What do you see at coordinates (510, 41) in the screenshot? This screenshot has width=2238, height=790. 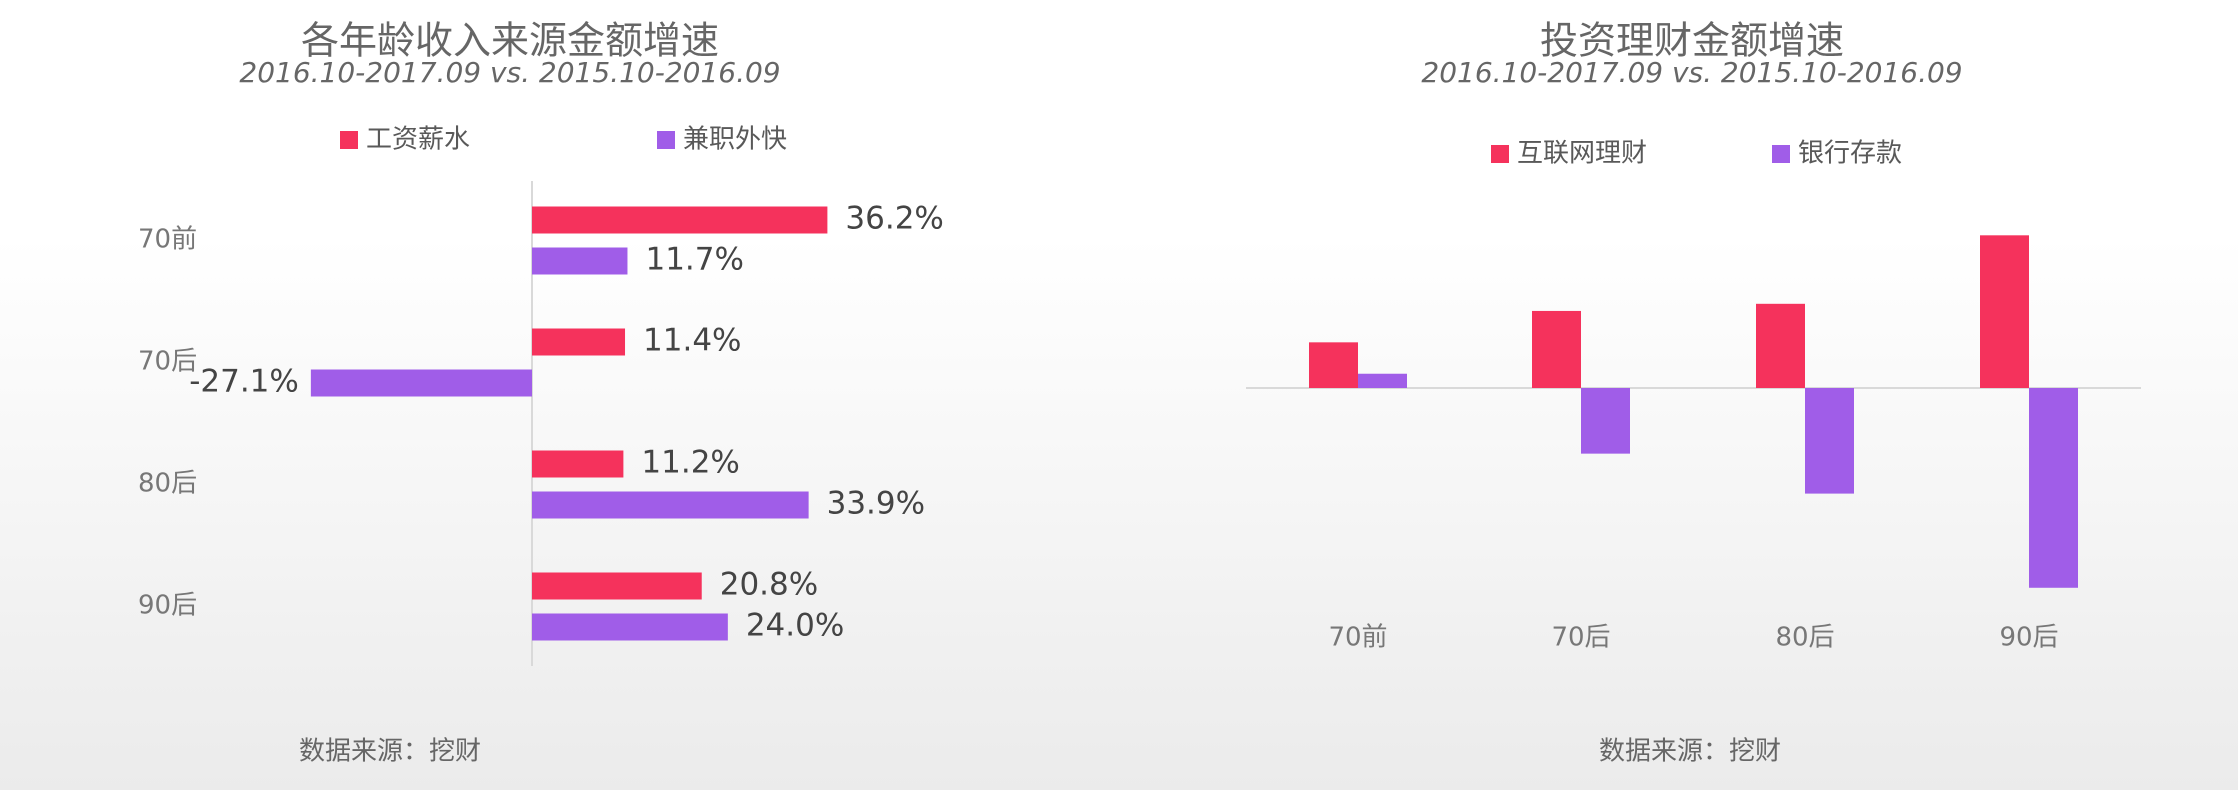 I see `chart-title: 各年龄收入来源金额增速` at bounding box center [510, 41].